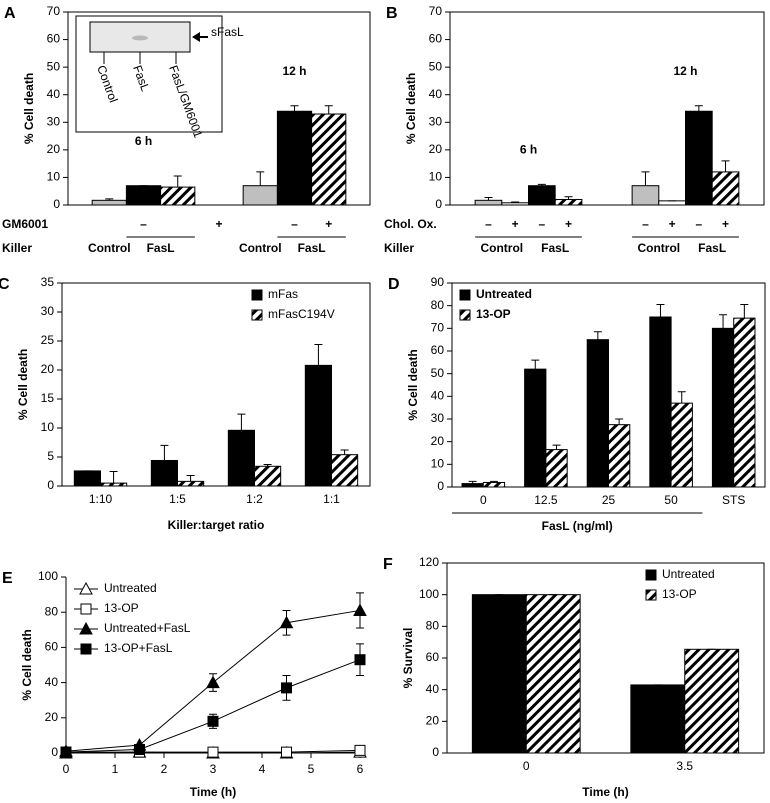  Describe the element at coordinates (48, 398) in the screenshot. I see `y-tick-label: 15` at that location.